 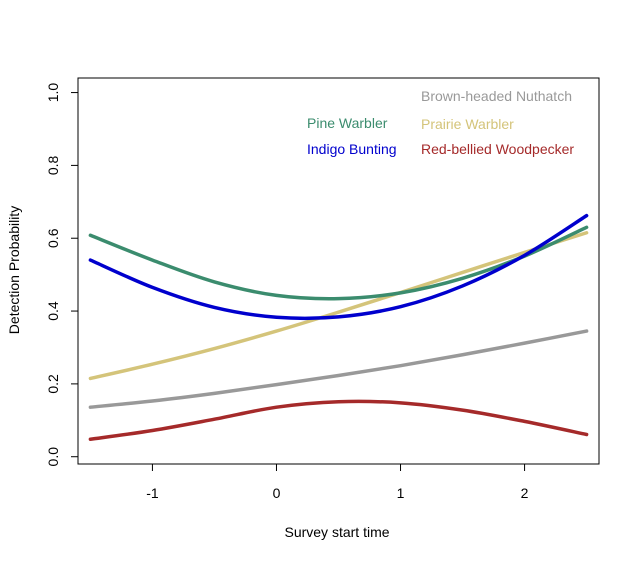 I want to click on x-tick-label: 0, so click(x=277, y=493).